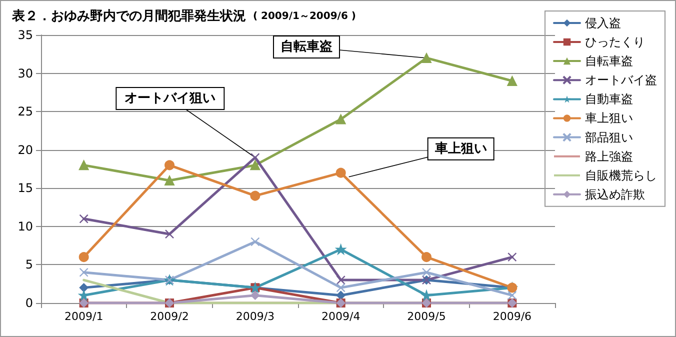  What do you see at coordinates (603, 23) in the screenshot?
I see `legend-label: 侵入盗` at bounding box center [603, 23].